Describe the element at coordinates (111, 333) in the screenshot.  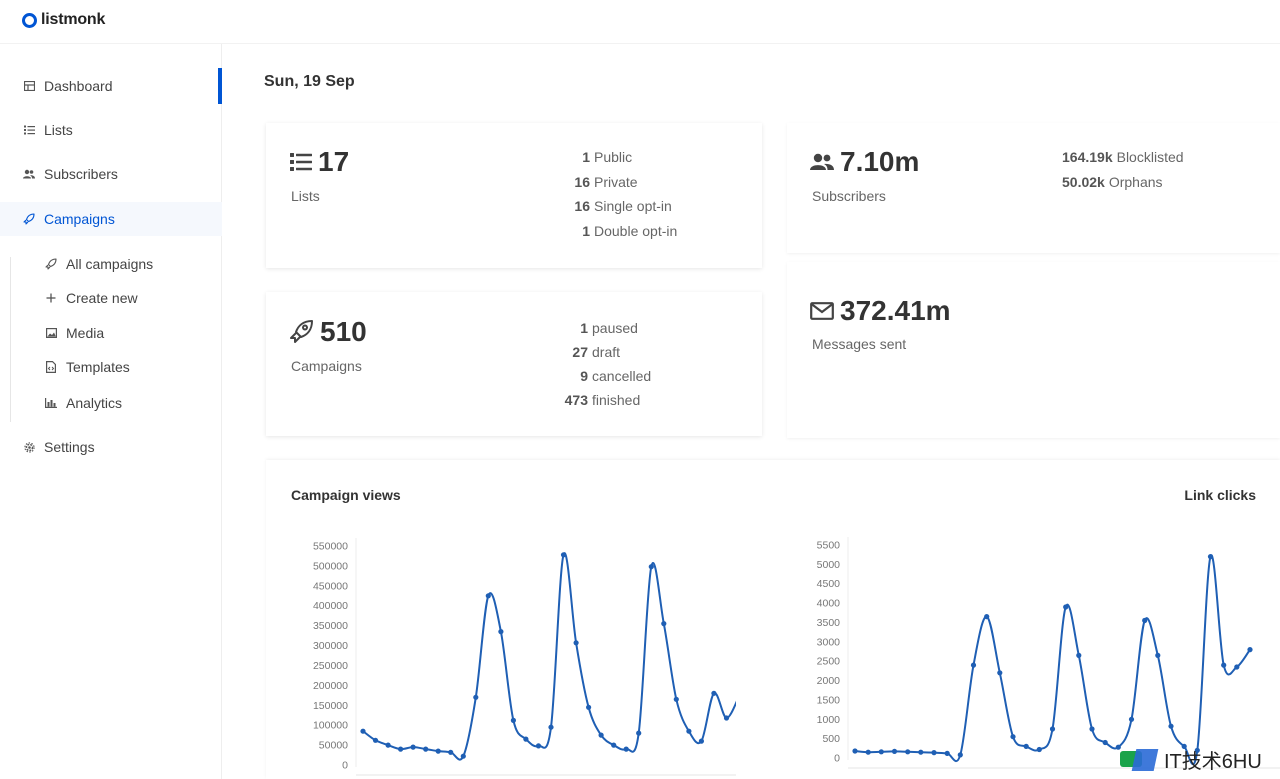
I see `sidebar-subitem-media: Media` at that location.